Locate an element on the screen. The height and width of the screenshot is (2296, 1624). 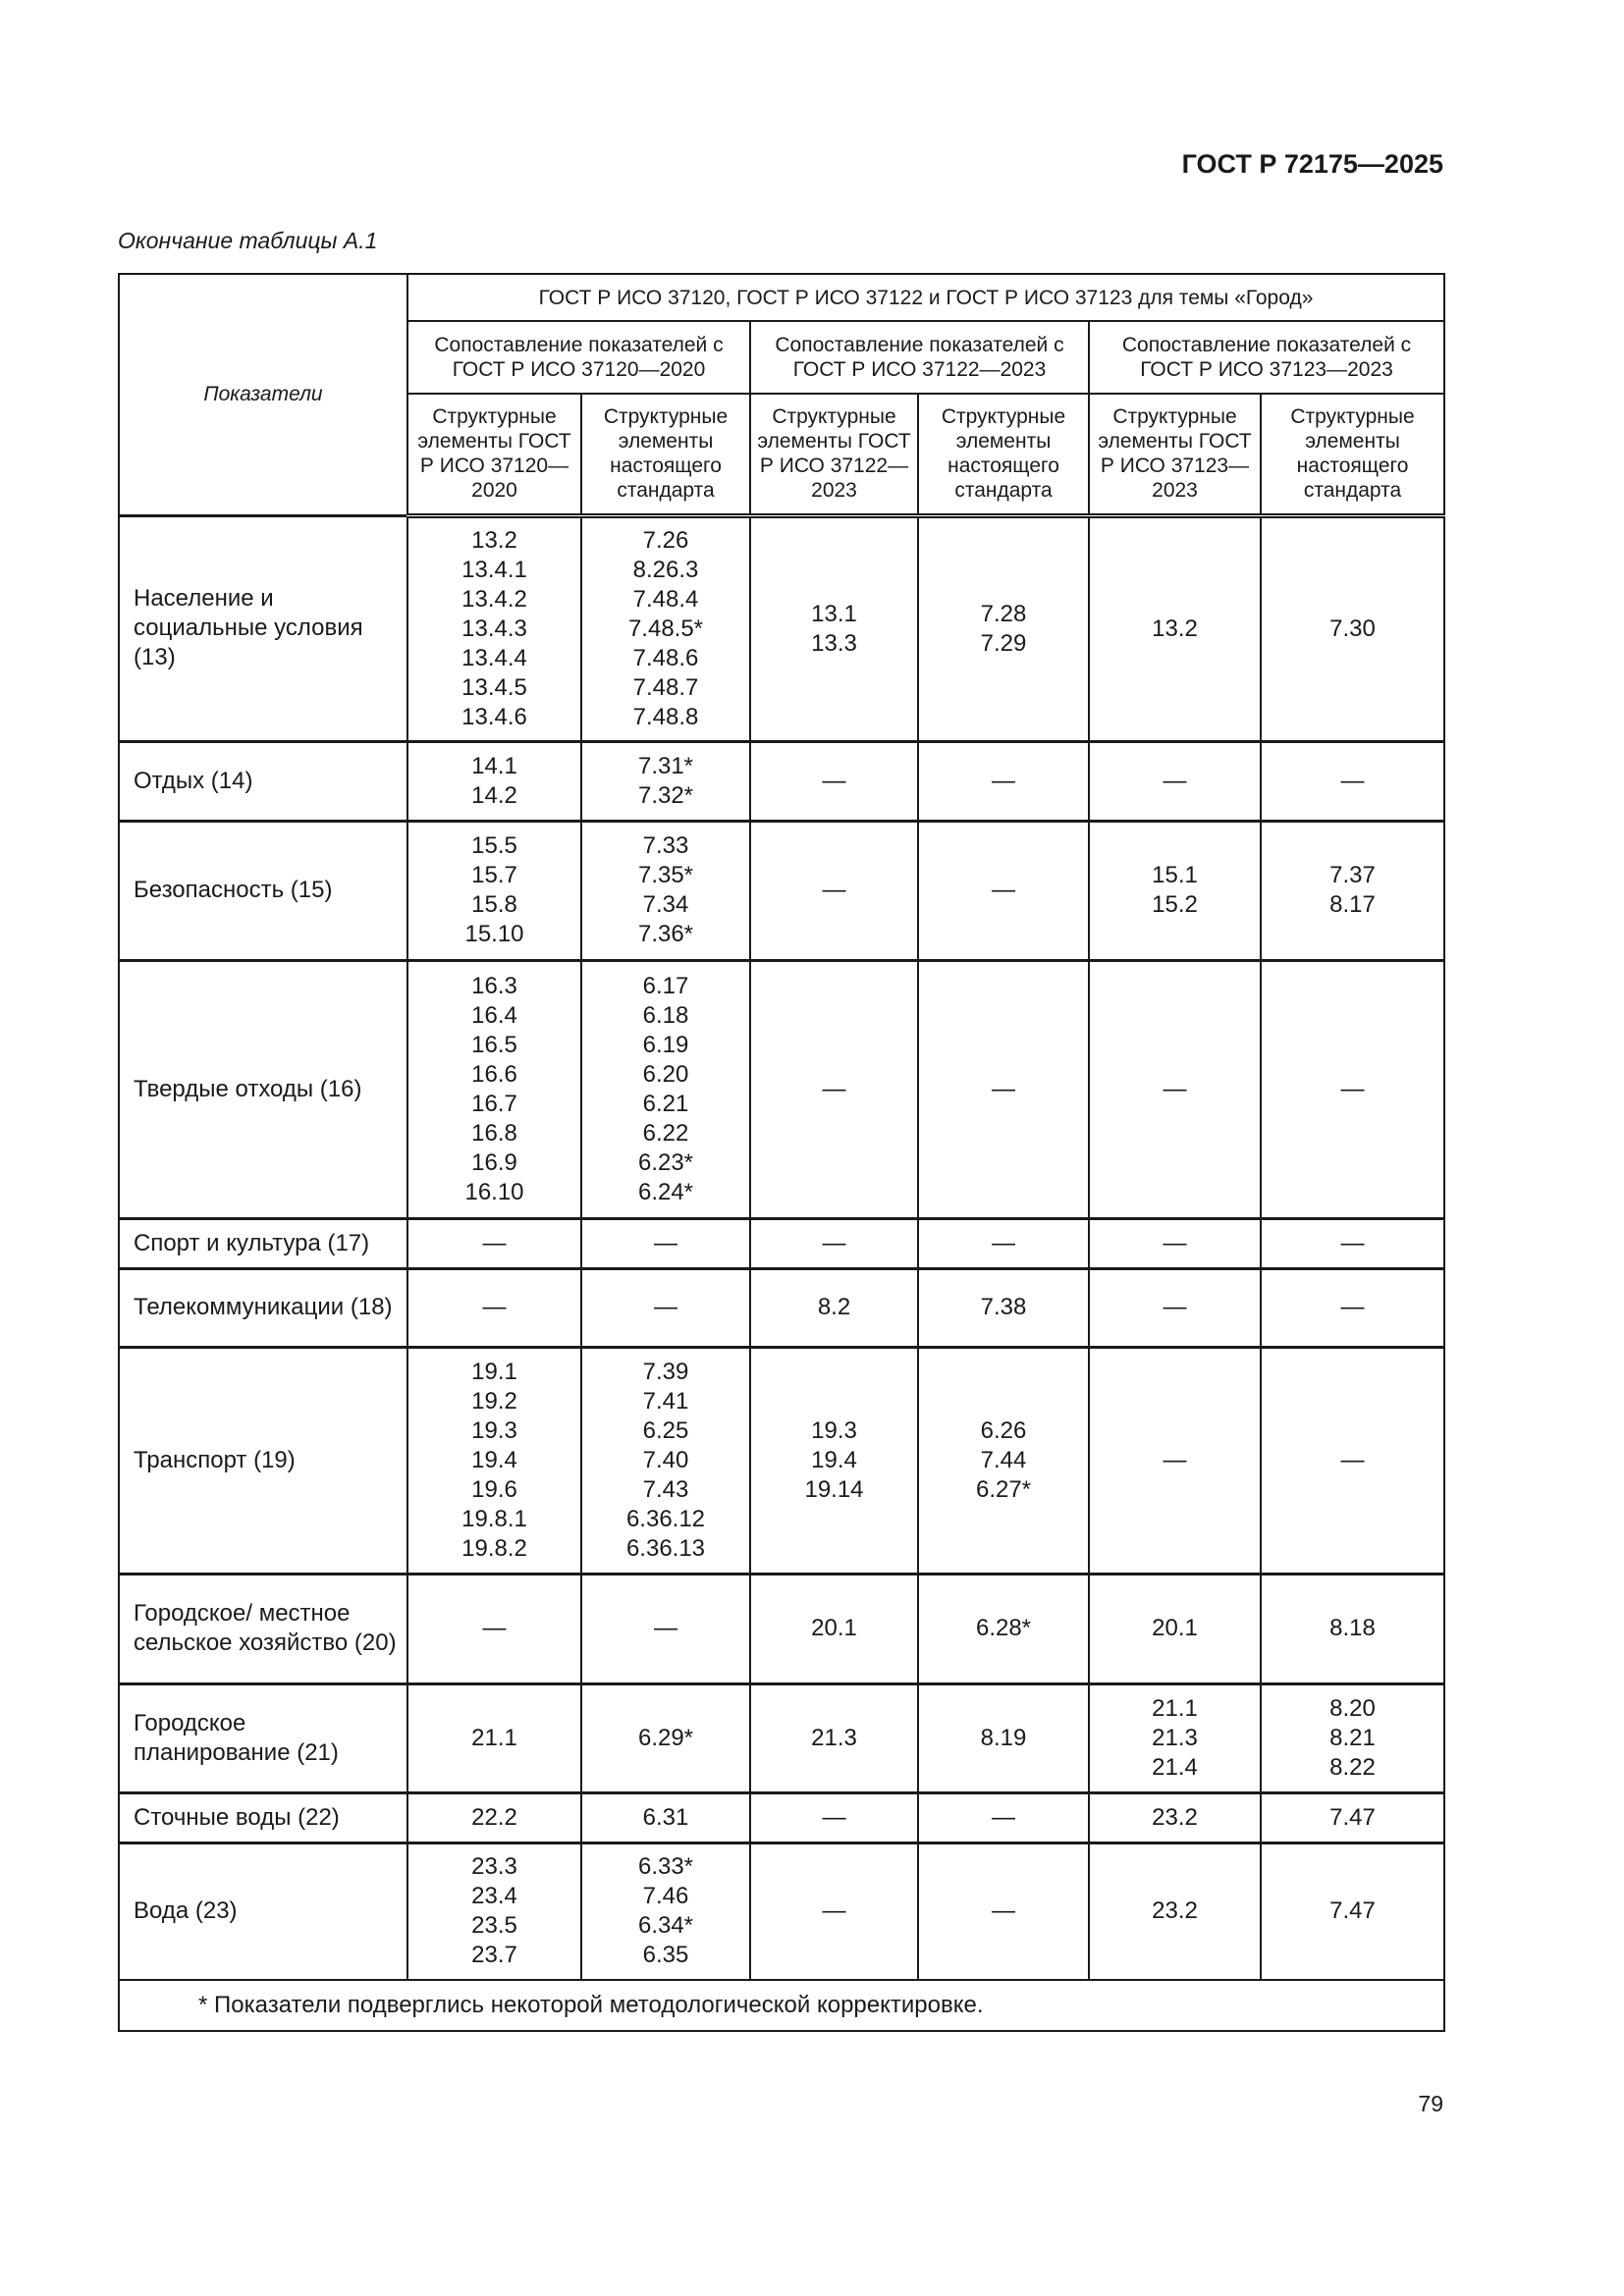
cell-value: 16.10 is located at coordinates (494, 1191).